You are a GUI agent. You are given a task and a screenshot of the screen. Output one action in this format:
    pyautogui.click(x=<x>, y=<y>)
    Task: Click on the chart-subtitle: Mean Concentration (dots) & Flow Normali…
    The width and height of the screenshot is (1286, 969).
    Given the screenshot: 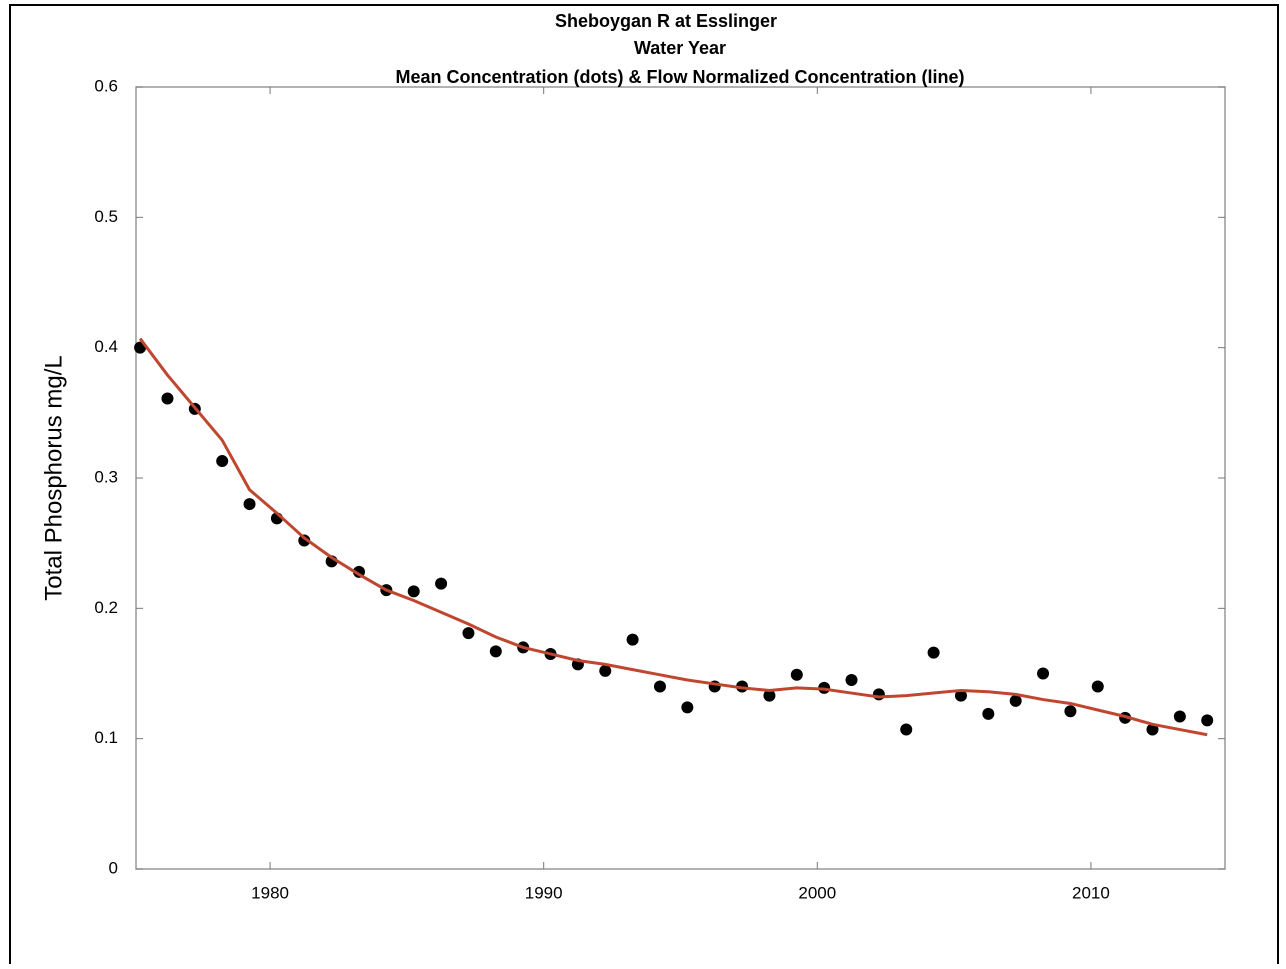 What is the action you would take?
    pyautogui.click(x=679, y=77)
    